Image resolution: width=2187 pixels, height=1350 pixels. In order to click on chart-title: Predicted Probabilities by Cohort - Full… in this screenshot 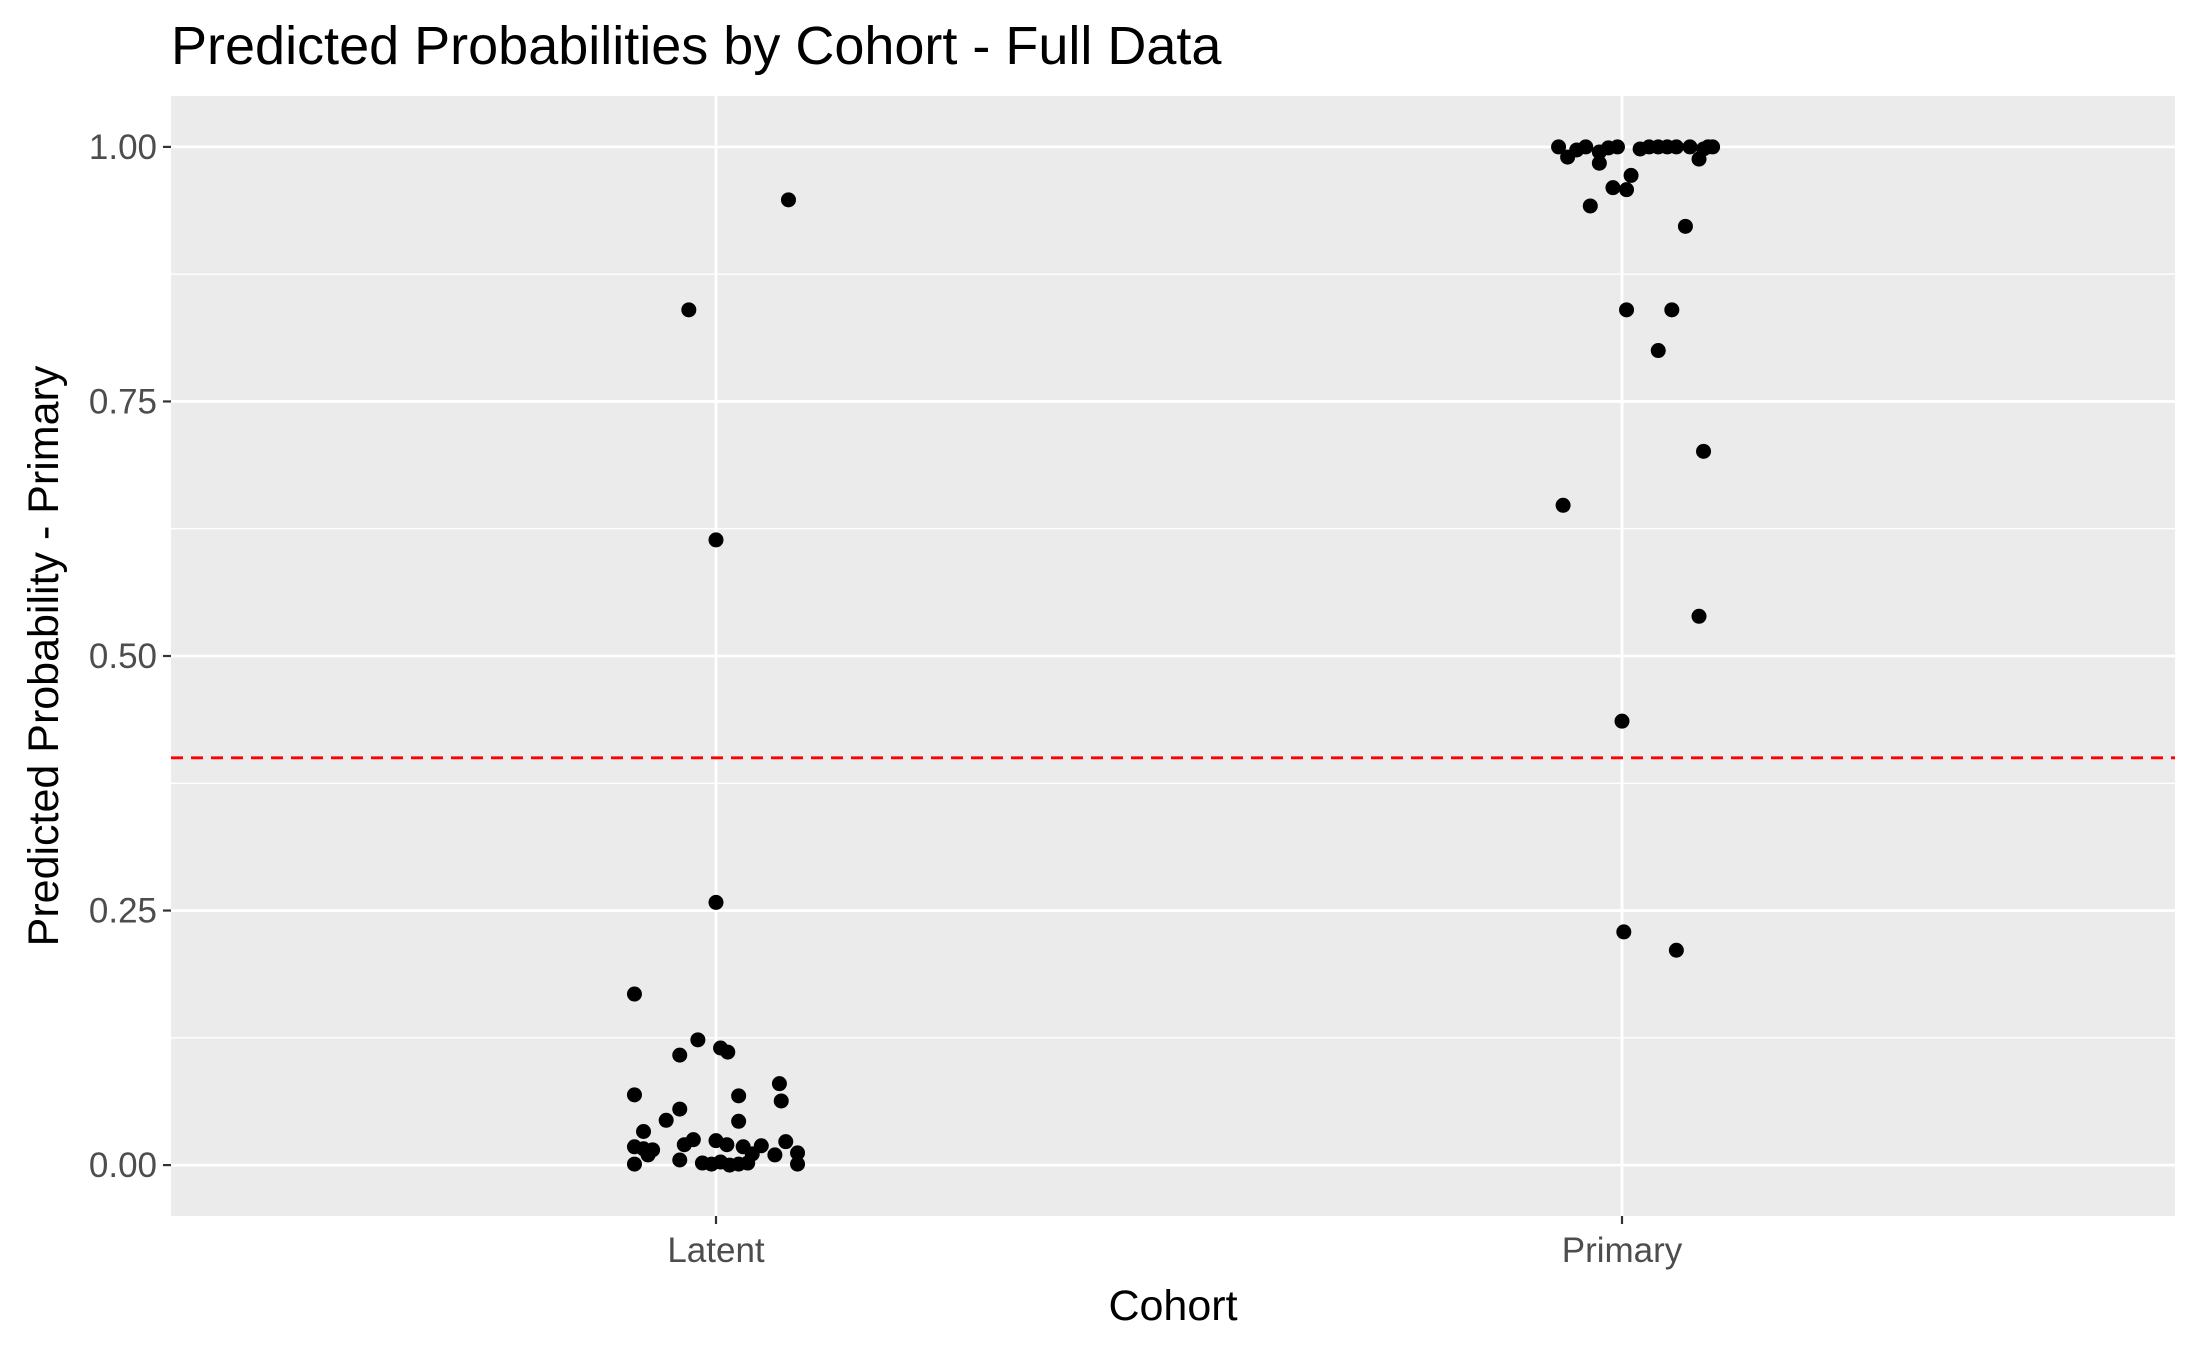, I will do `click(696, 46)`.